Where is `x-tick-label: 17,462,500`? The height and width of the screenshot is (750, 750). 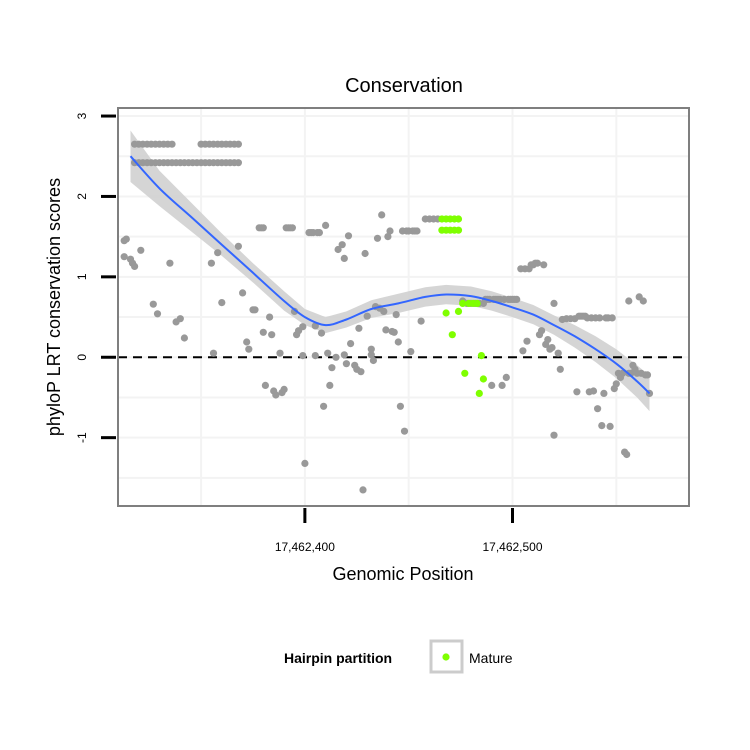
x-tick-label: 17,462,500 is located at coordinates (512, 547).